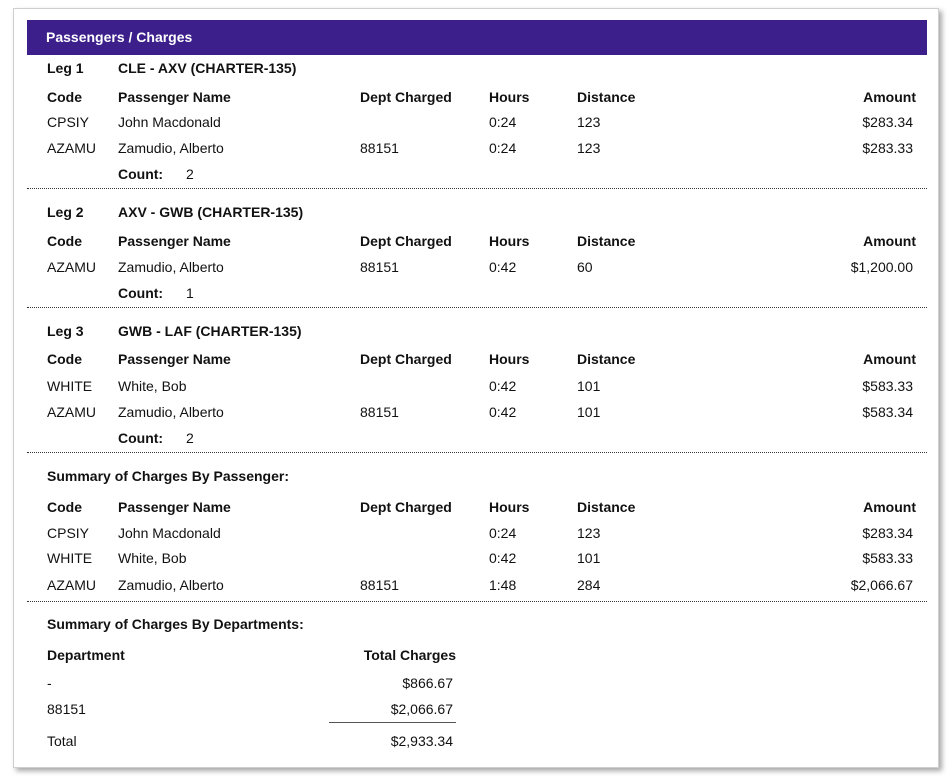 This screenshot has width=951, height=781. What do you see at coordinates (392, 722) in the screenshot?
I see `total-rule` at bounding box center [392, 722].